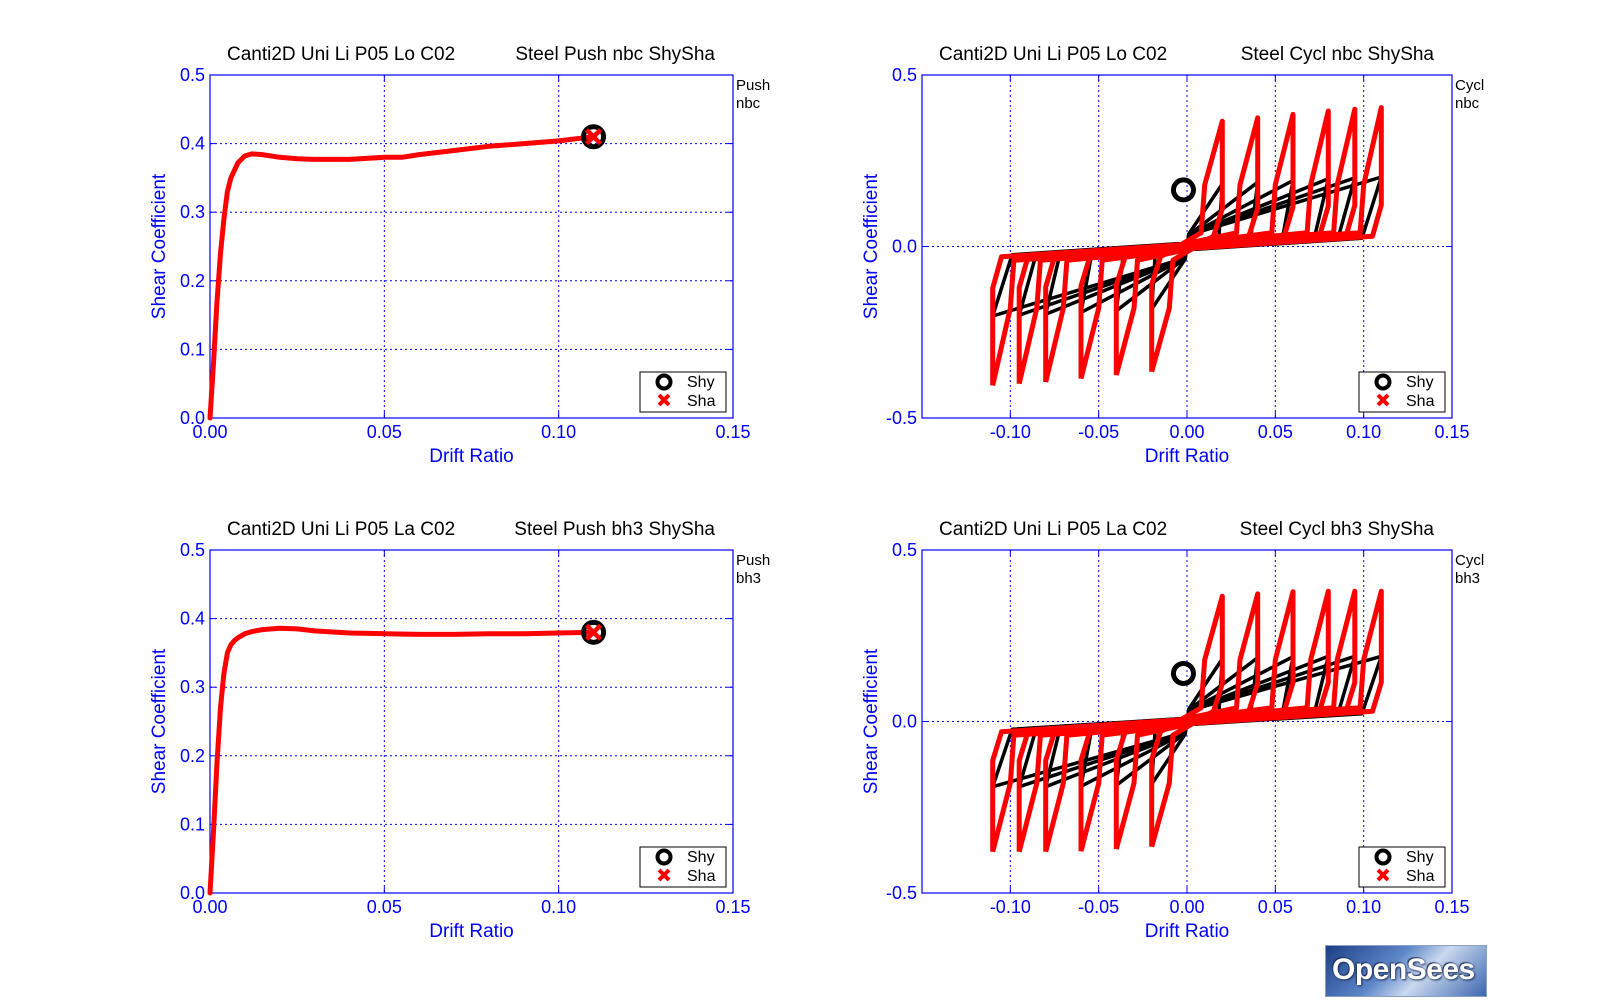 The width and height of the screenshot is (1600, 1000). I want to click on opensees-logo: OpenSees, so click(1406, 971).